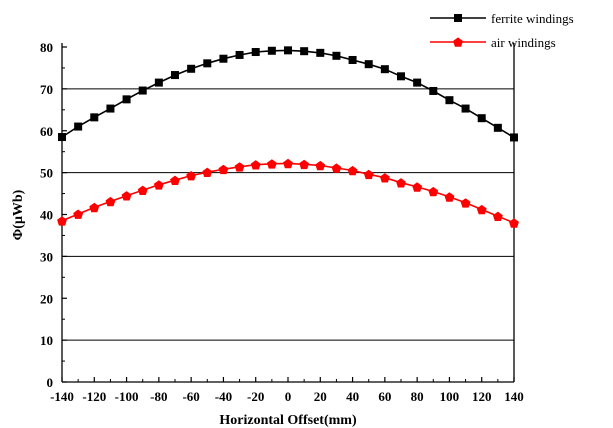 The image size is (613, 428). What do you see at coordinates (46, 340) in the screenshot?
I see `y-tick-label: 10` at bounding box center [46, 340].